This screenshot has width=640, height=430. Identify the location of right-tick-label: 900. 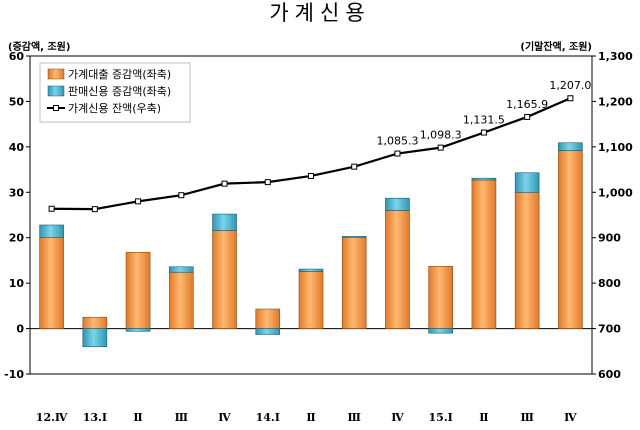
(609, 238).